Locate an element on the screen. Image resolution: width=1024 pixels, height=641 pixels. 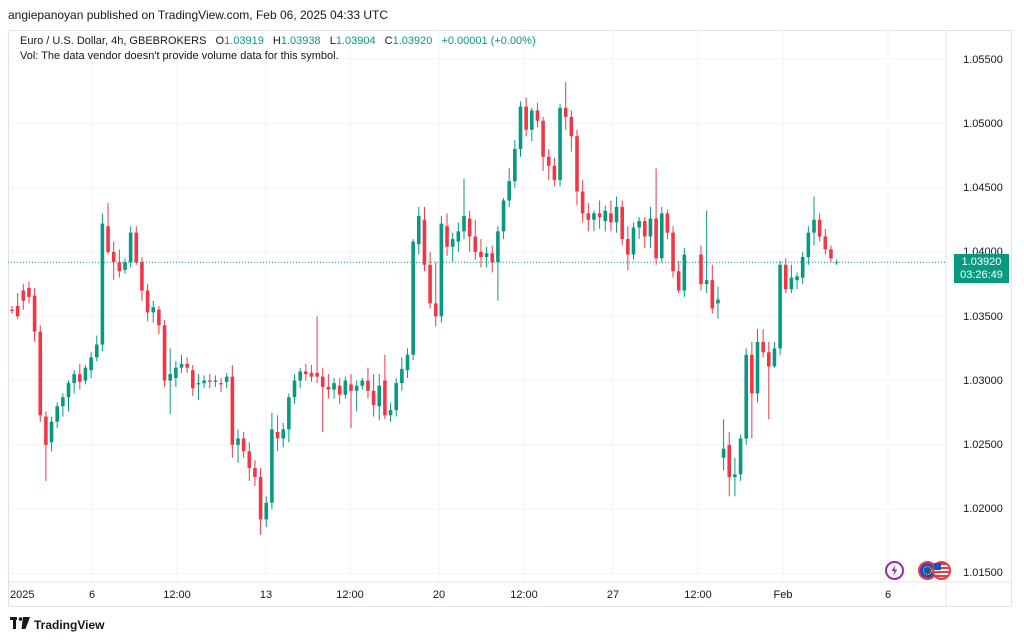
last-price-tag: 1.03920 03:26:49 is located at coordinates (981, 268).